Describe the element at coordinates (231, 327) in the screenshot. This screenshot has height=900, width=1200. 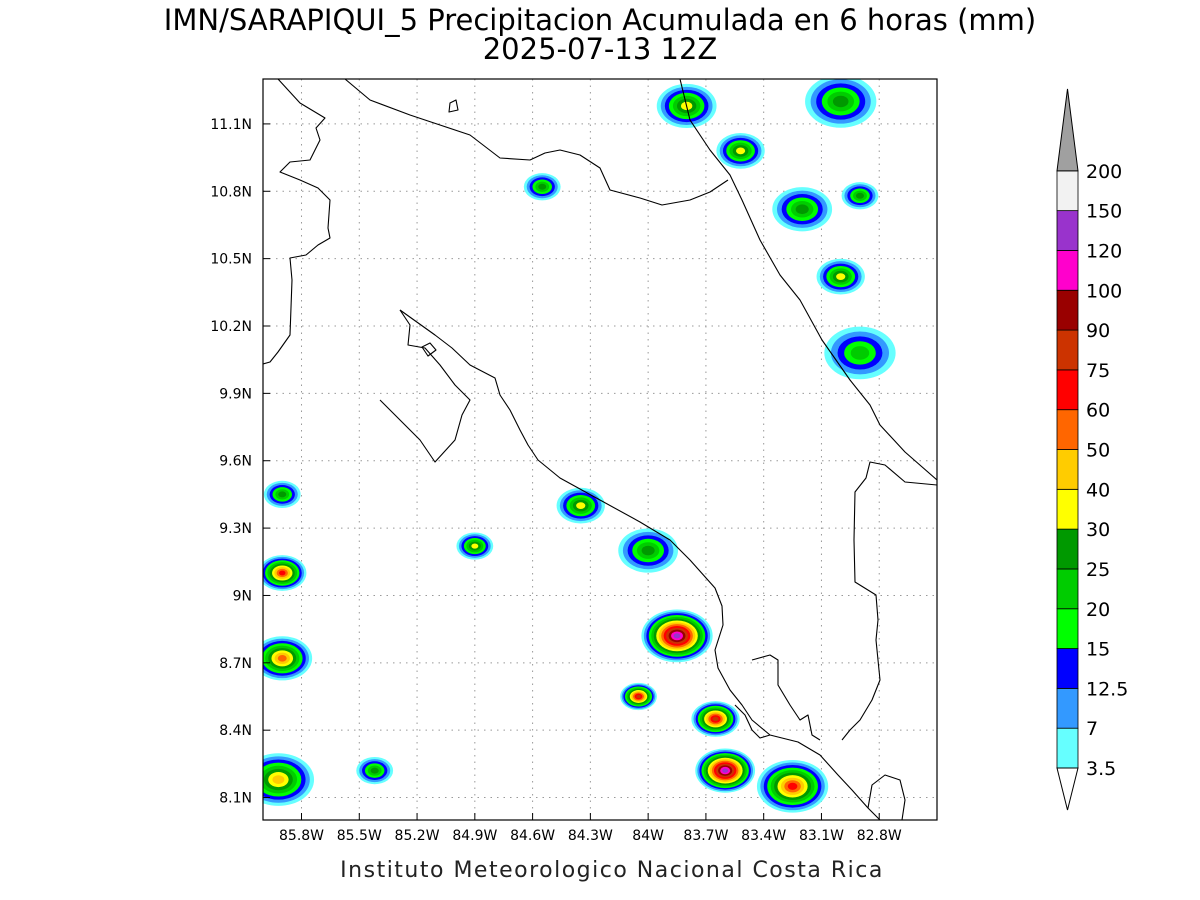
I see `lat-tick-label: 10.2N` at that location.